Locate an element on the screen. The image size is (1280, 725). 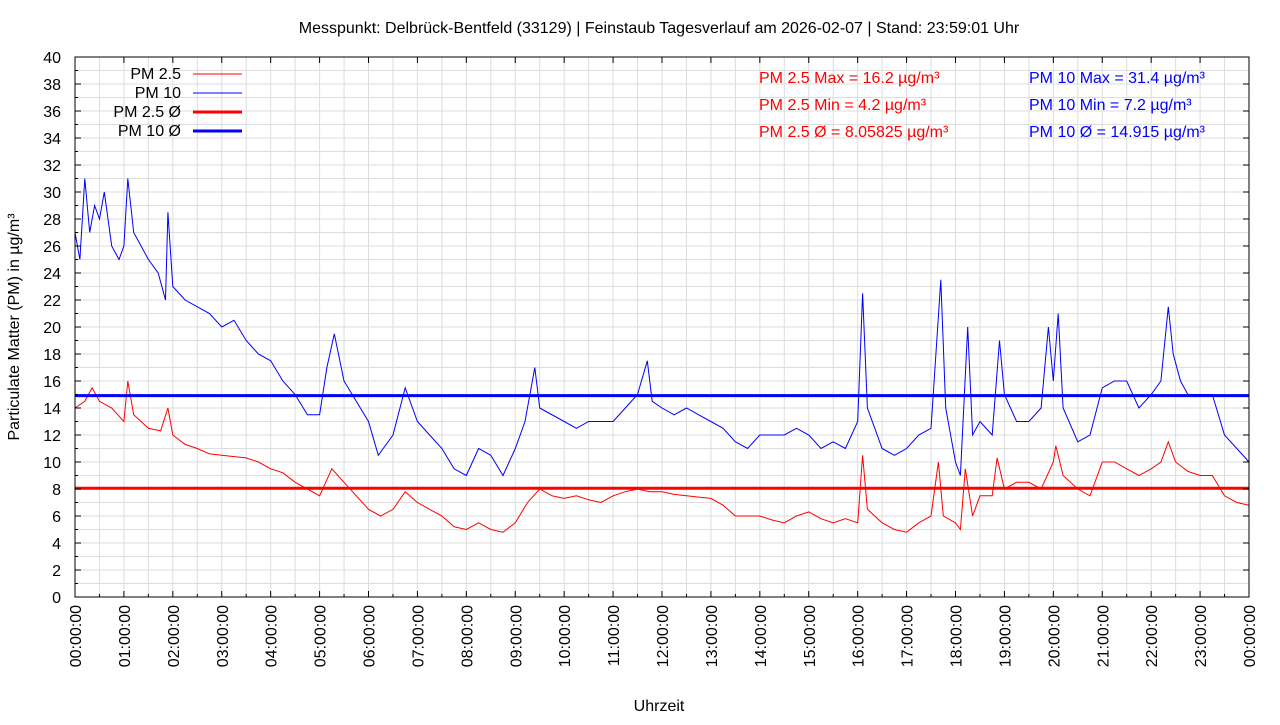
y-tick-label: 16 is located at coordinates (52, 382).